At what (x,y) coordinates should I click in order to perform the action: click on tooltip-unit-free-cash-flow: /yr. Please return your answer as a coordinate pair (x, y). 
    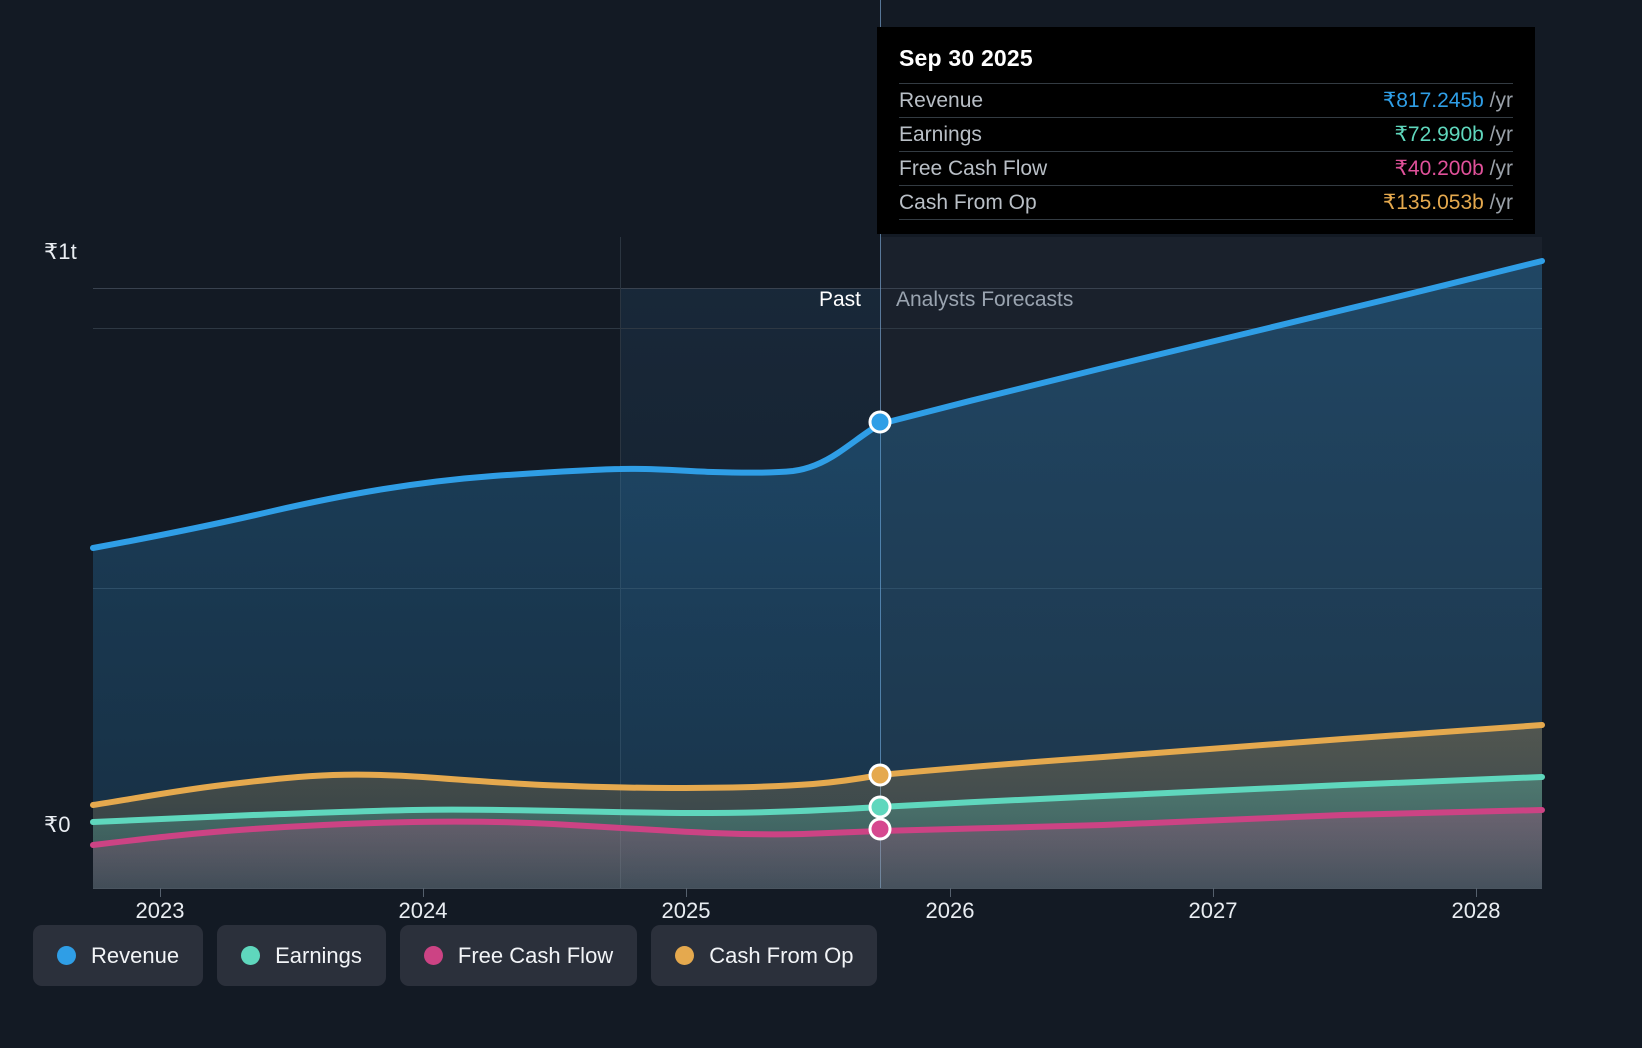
    Looking at the image, I should click on (1501, 168).